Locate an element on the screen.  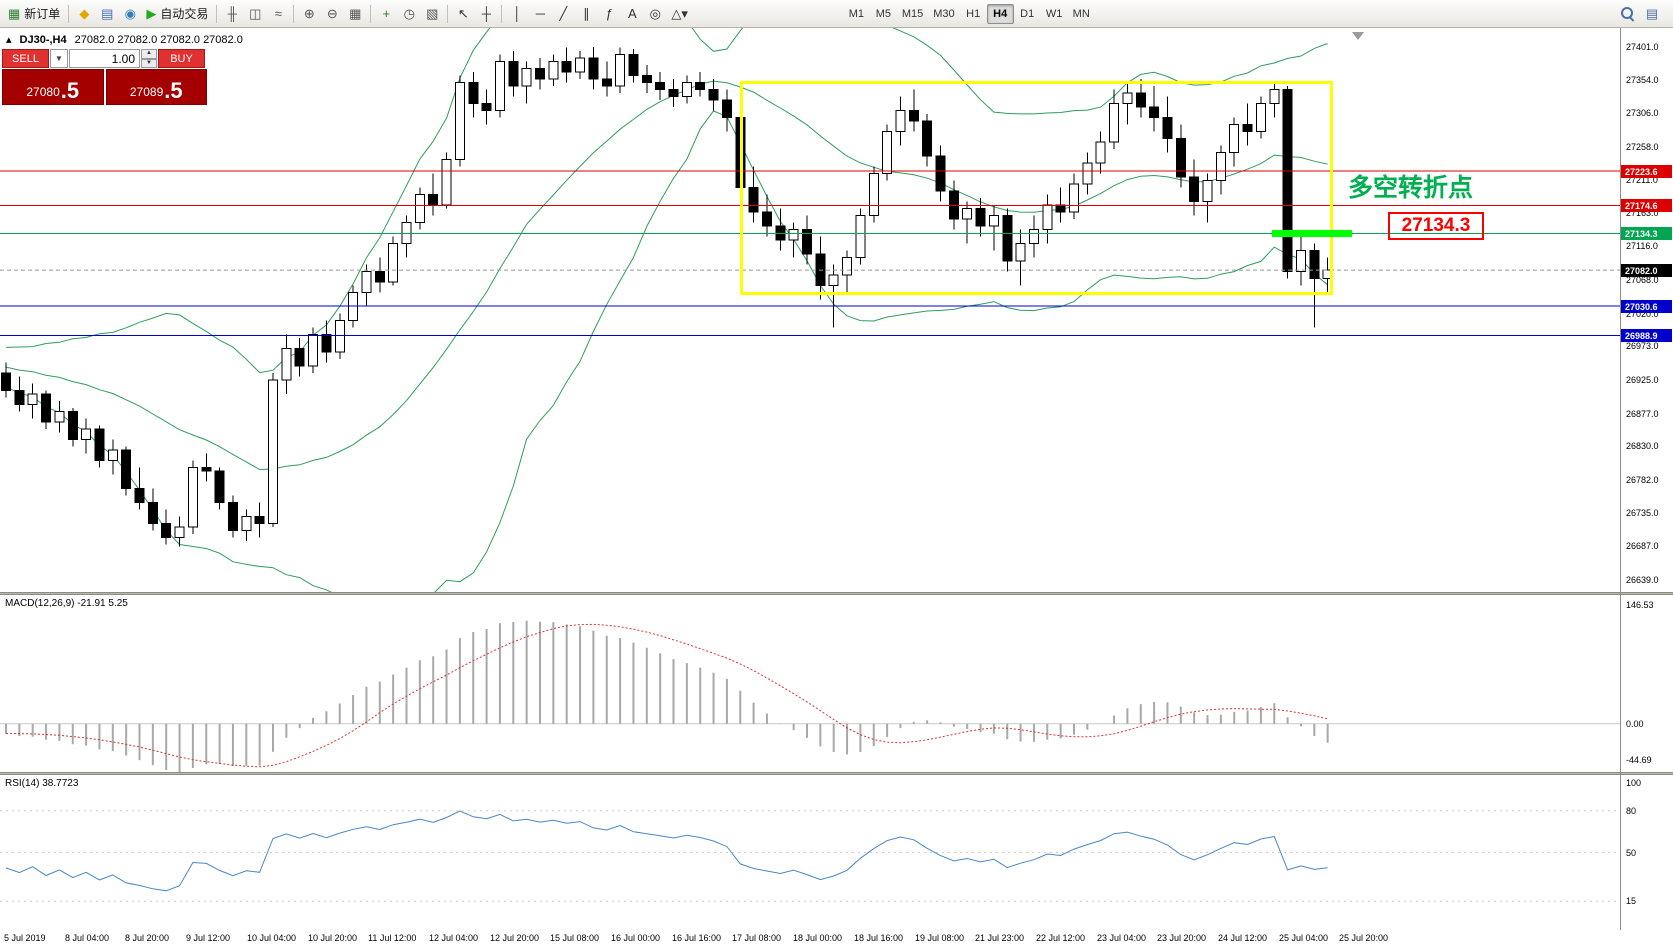
crosshair-button: ┼ is located at coordinates (486, 14).